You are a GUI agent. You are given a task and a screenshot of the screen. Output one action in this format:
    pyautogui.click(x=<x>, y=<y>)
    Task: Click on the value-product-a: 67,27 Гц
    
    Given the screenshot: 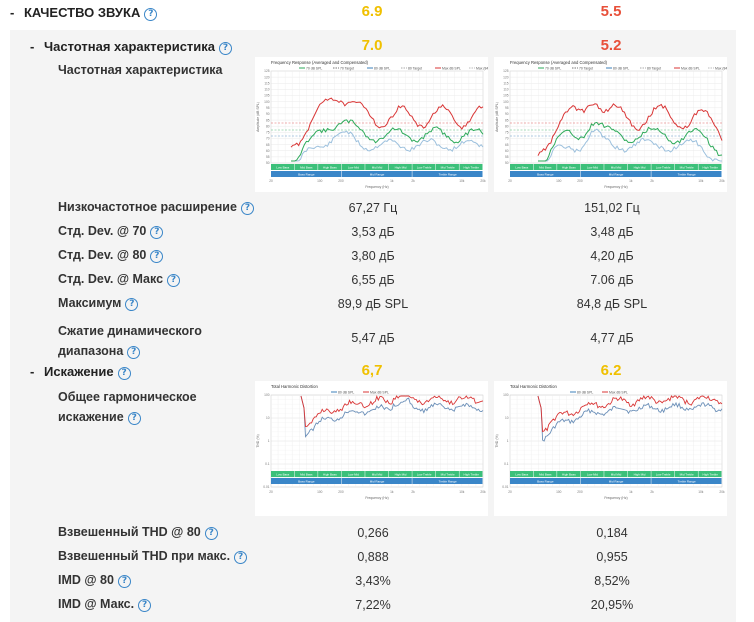 What is the action you would take?
    pyautogui.click(x=373, y=208)
    